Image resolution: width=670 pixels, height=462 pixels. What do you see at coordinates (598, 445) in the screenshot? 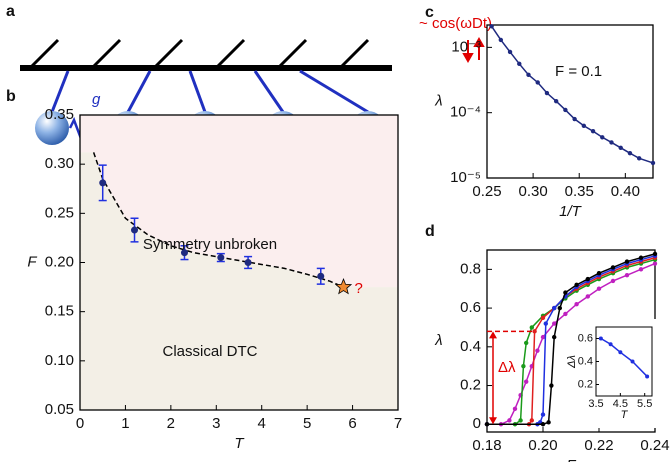
I see `x-tick-label: 0.22` at bounding box center [598, 445].